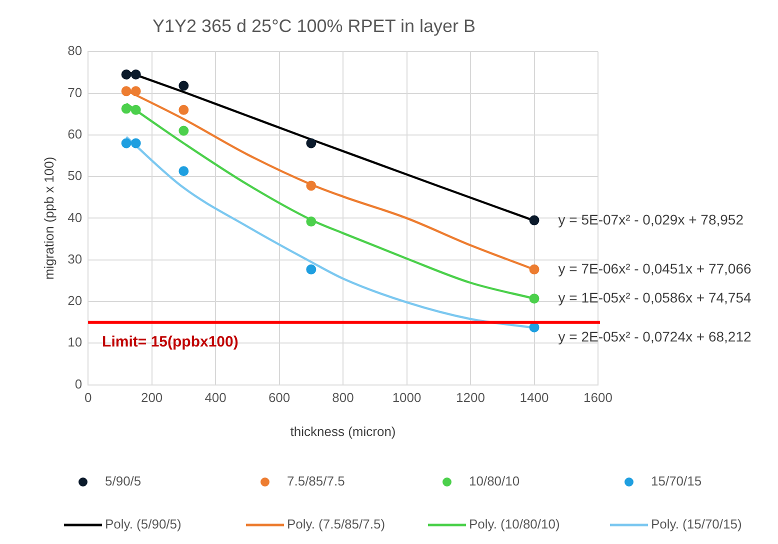  What do you see at coordinates (314, 26) in the screenshot?
I see `chart-title: Y1Y2 365 d 25°C 100% RPET in layer B` at bounding box center [314, 26].